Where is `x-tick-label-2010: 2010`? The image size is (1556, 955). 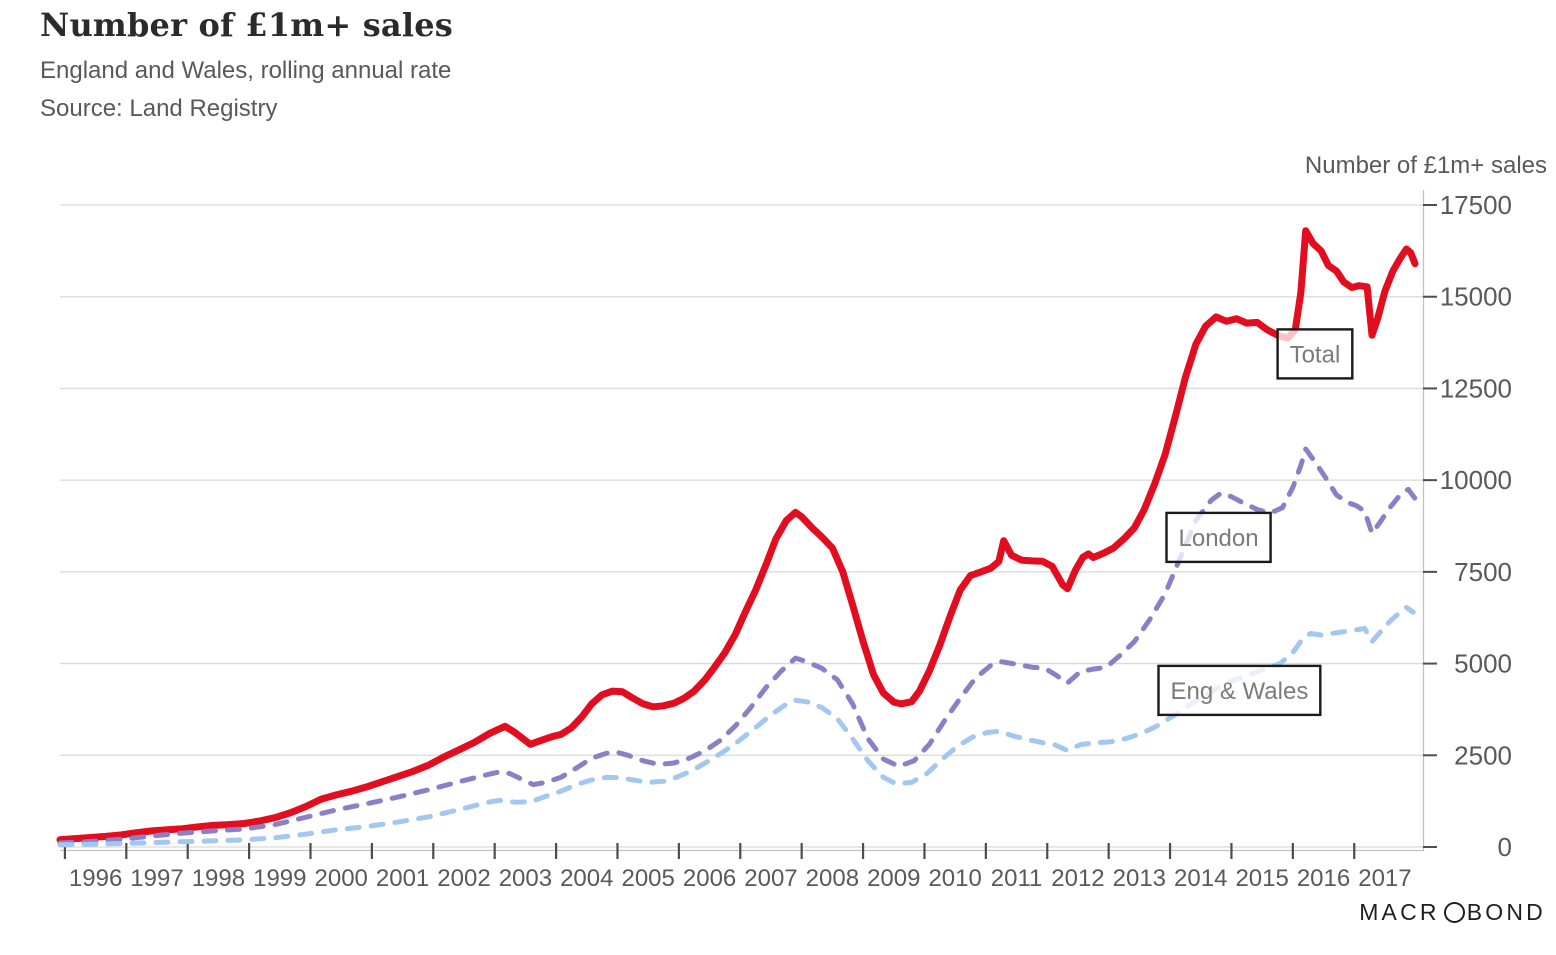 x-tick-label-2010: 2010 is located at coordinates (954, 878).